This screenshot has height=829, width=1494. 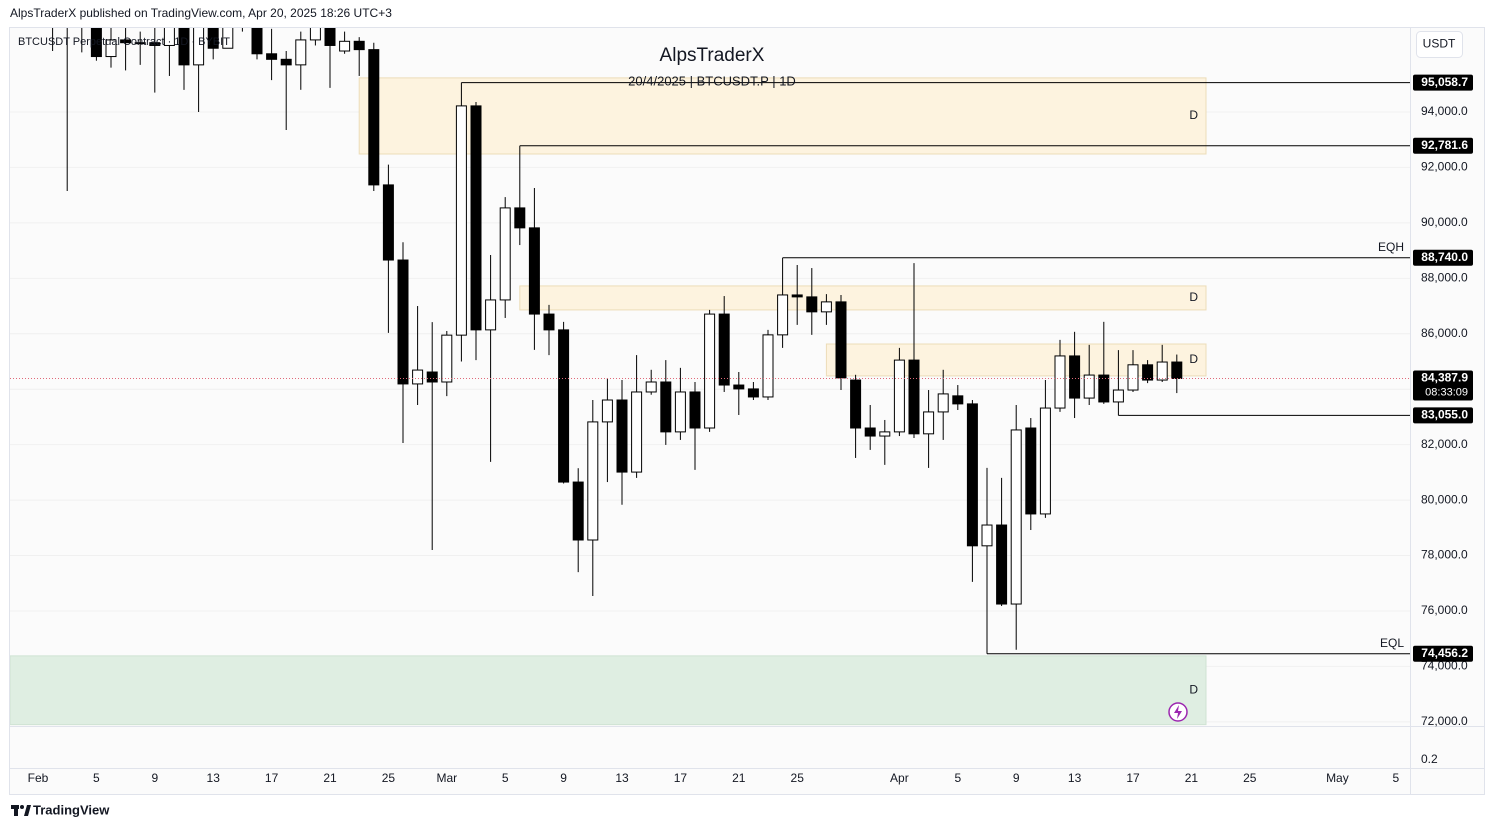 I want to click on symbol-label: BTCUSDT Perpetual Contract · 1D · BYBIT, so click(x=124, y=42).